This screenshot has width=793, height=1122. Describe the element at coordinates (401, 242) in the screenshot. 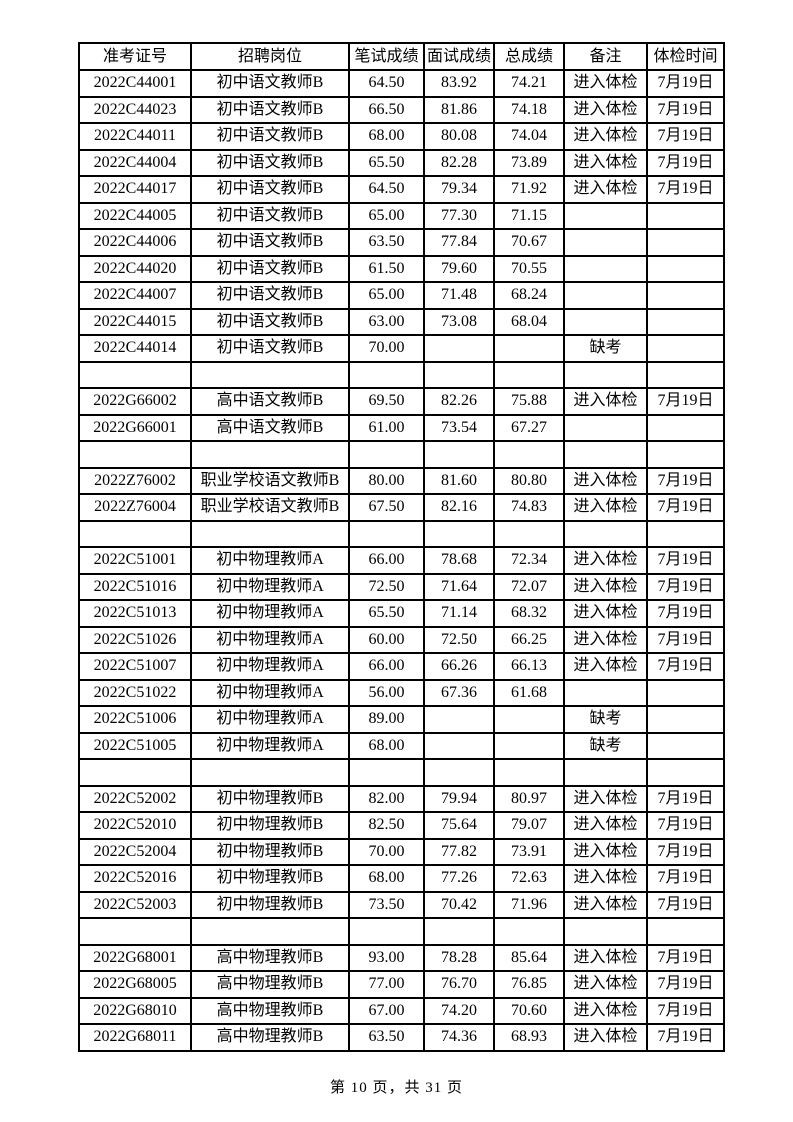

I see `table-row: 2022C44006 初中语文教师B 63.50 77.84 70.67` at that location.